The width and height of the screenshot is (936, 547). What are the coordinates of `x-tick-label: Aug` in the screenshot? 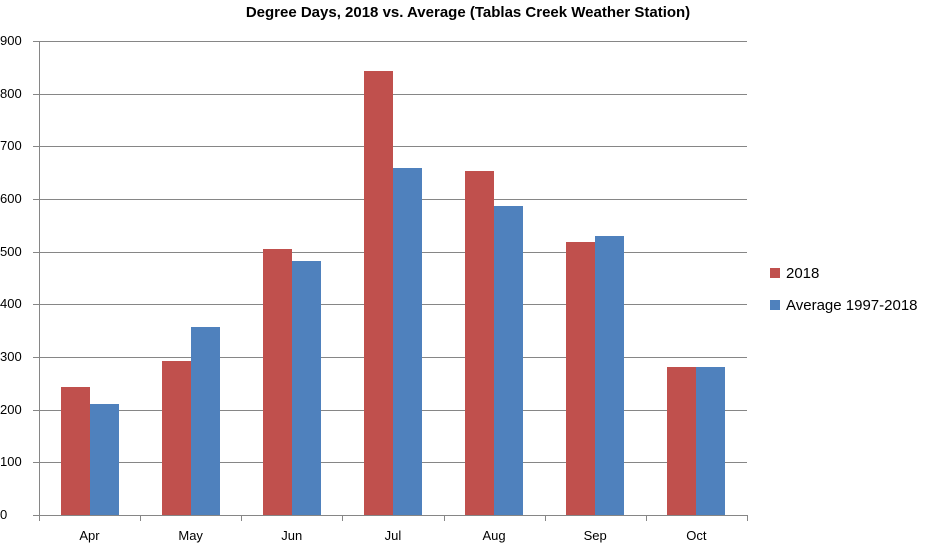 It's located at (494, 535).